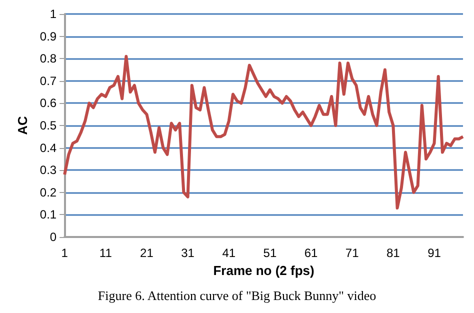  What do you see at coordinates (48, 36) in the screenshot?
I see `y-tick-label: 0.9` at bounding box center [48, 36].